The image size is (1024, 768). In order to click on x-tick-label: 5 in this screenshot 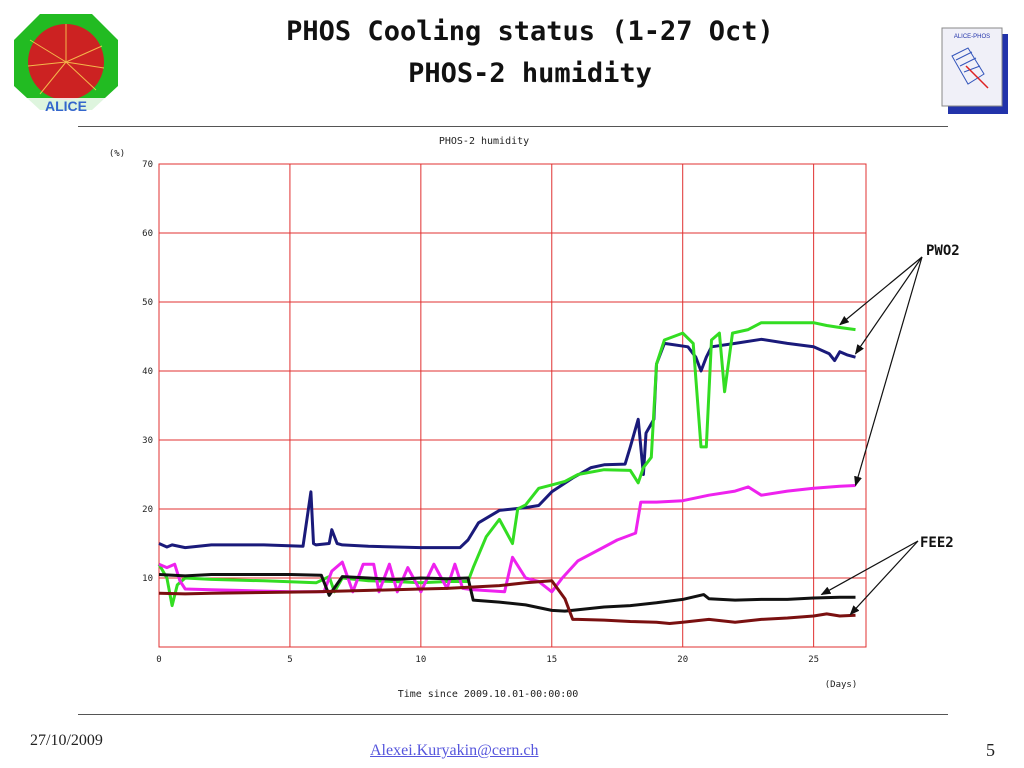, I will do `click(289, 660)`.